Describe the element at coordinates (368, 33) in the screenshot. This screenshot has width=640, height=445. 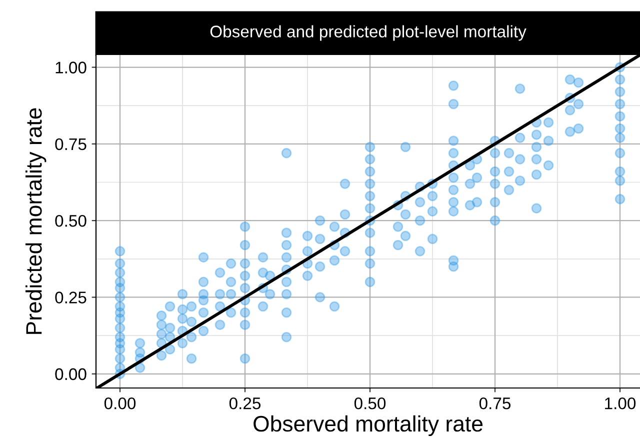
I see `chart-title: Observed and predicted plot-level mortality` at that location.